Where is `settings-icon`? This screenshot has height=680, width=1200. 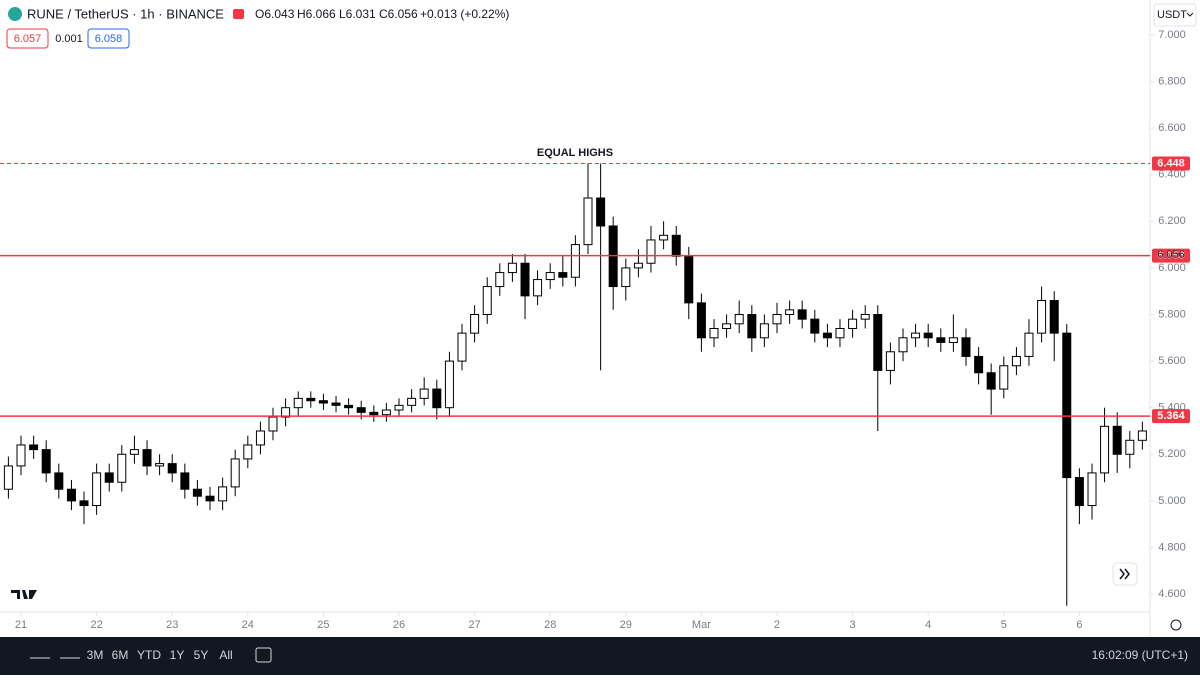 settings-icon is located at coordinates (1176, 625).